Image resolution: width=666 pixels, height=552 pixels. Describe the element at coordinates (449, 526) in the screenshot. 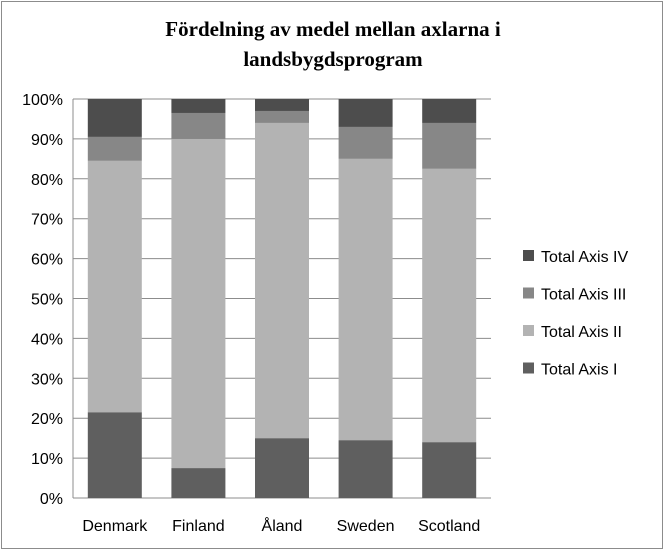

I see `x-tick-label: Scotland` at that location.